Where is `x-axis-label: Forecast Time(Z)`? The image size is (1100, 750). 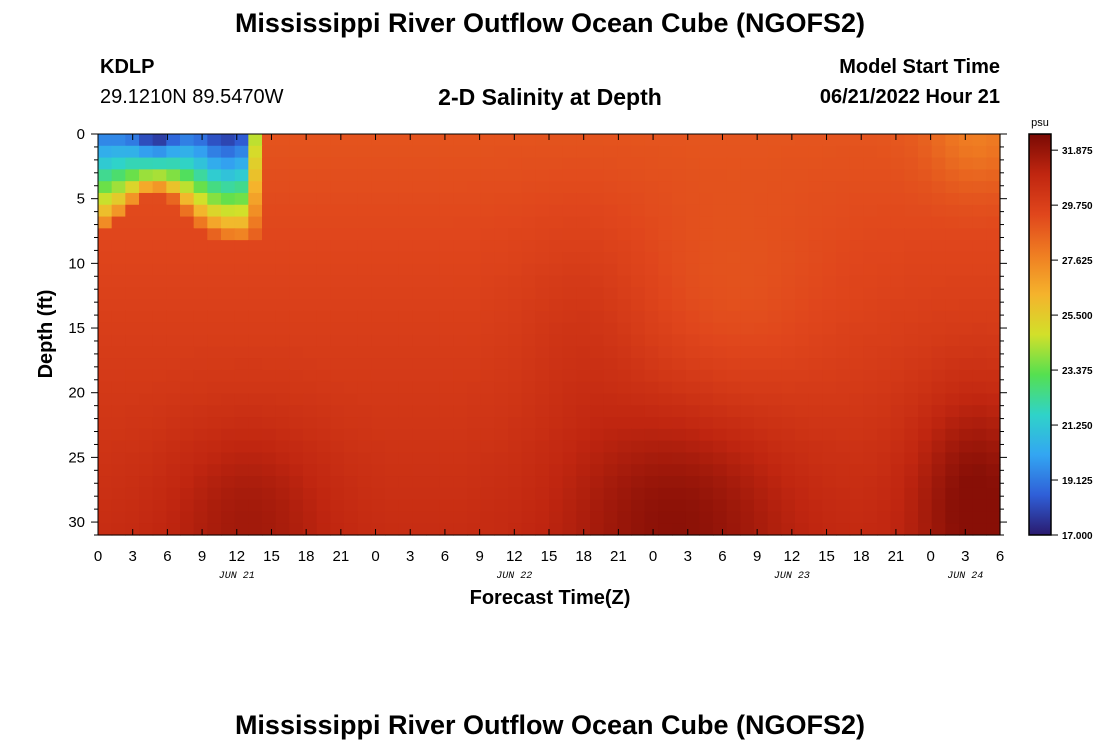 x-axis-label: Forecast Time(Z) is located at coordinates (550, 598).